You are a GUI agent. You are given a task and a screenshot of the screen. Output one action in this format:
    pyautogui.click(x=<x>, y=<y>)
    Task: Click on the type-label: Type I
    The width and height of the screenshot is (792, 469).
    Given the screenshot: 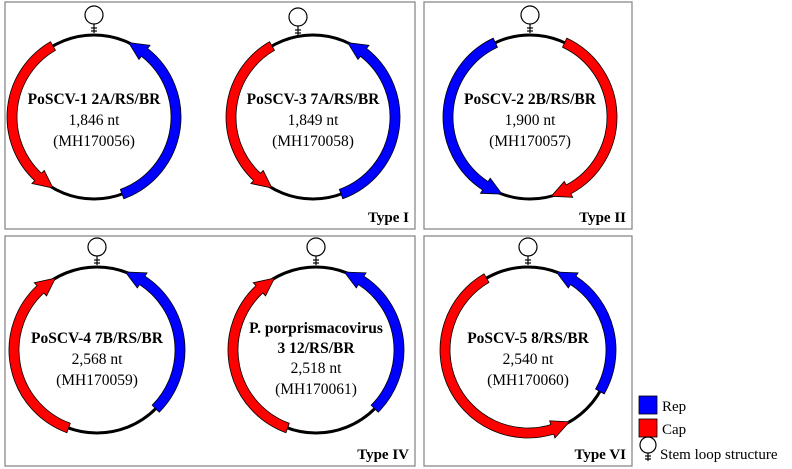 What is the action you would take?
    pyautogui.click(x=388, y=218)
    